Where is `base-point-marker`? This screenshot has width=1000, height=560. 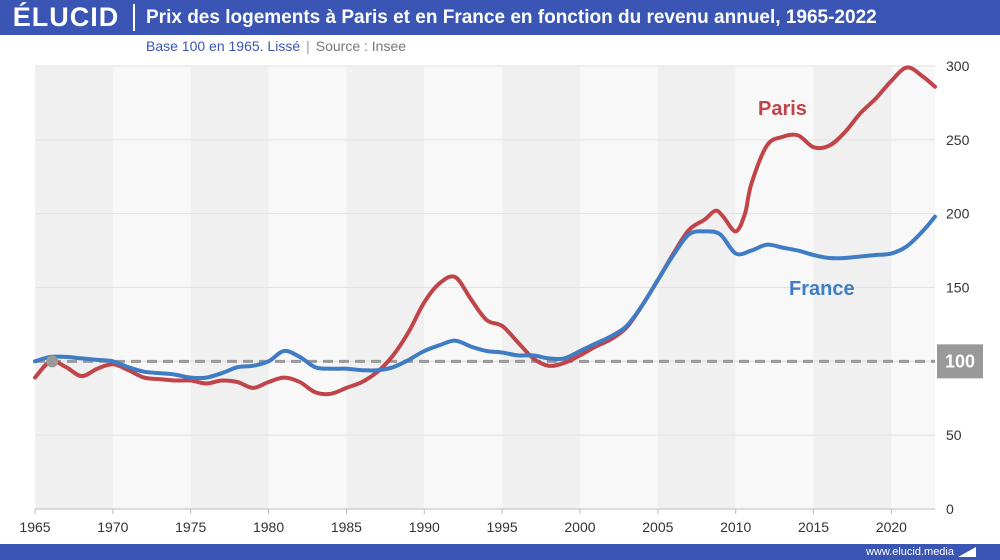 base-point-marker is located at coordinates (52, 361).